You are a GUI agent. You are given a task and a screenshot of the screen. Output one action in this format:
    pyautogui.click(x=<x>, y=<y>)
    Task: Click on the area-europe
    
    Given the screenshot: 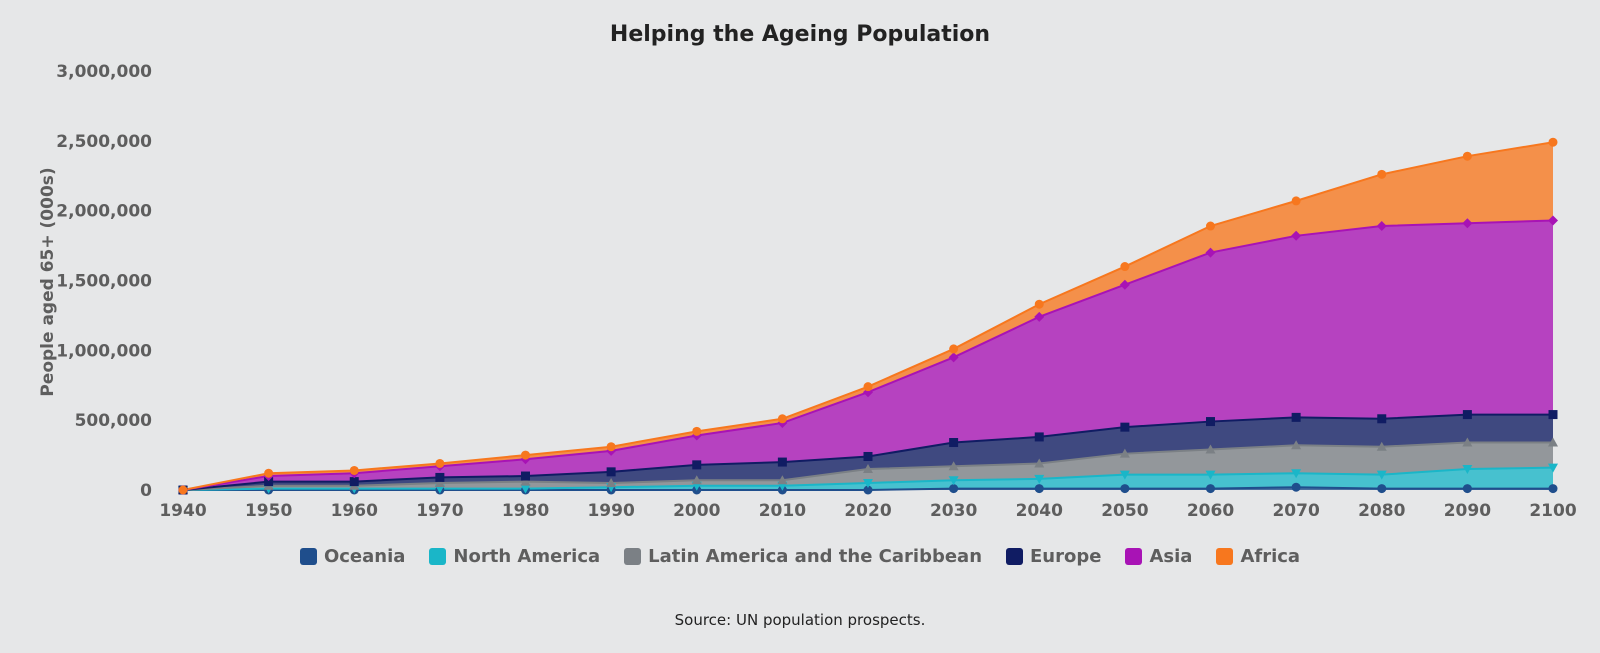 What is the action you would take?
    pyautogui.click(x=868, y=452)
    